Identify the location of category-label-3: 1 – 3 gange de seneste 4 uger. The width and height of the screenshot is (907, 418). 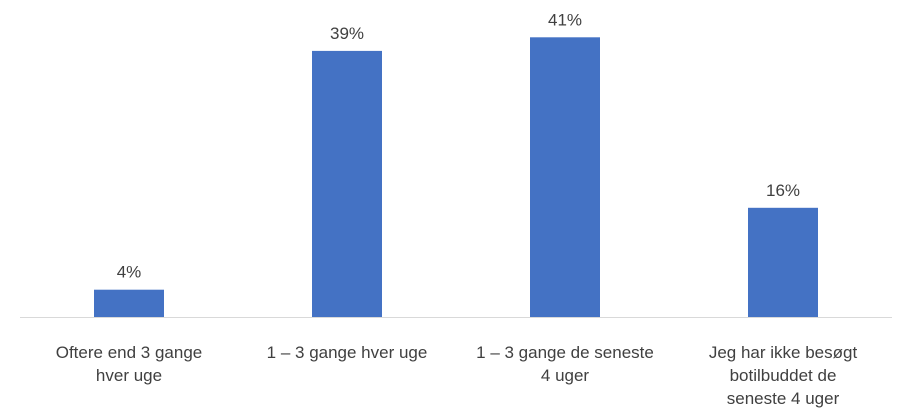
(565, 364).